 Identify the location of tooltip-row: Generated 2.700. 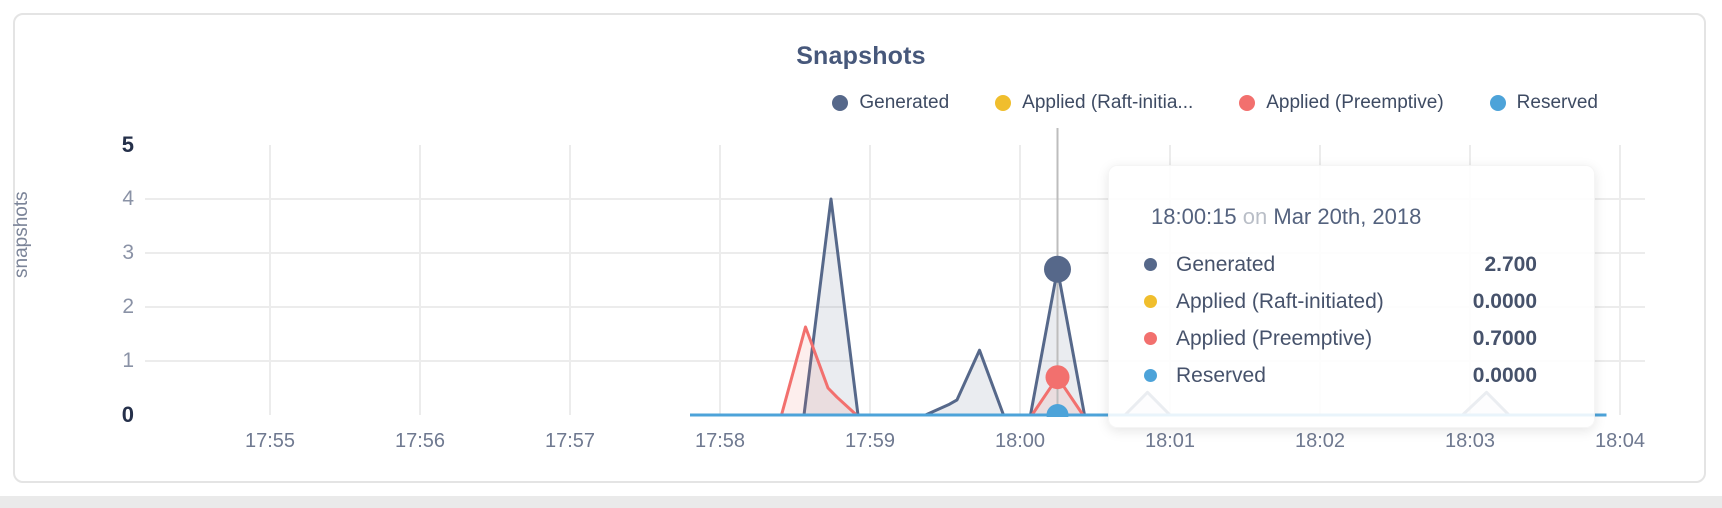
(1340, 264).